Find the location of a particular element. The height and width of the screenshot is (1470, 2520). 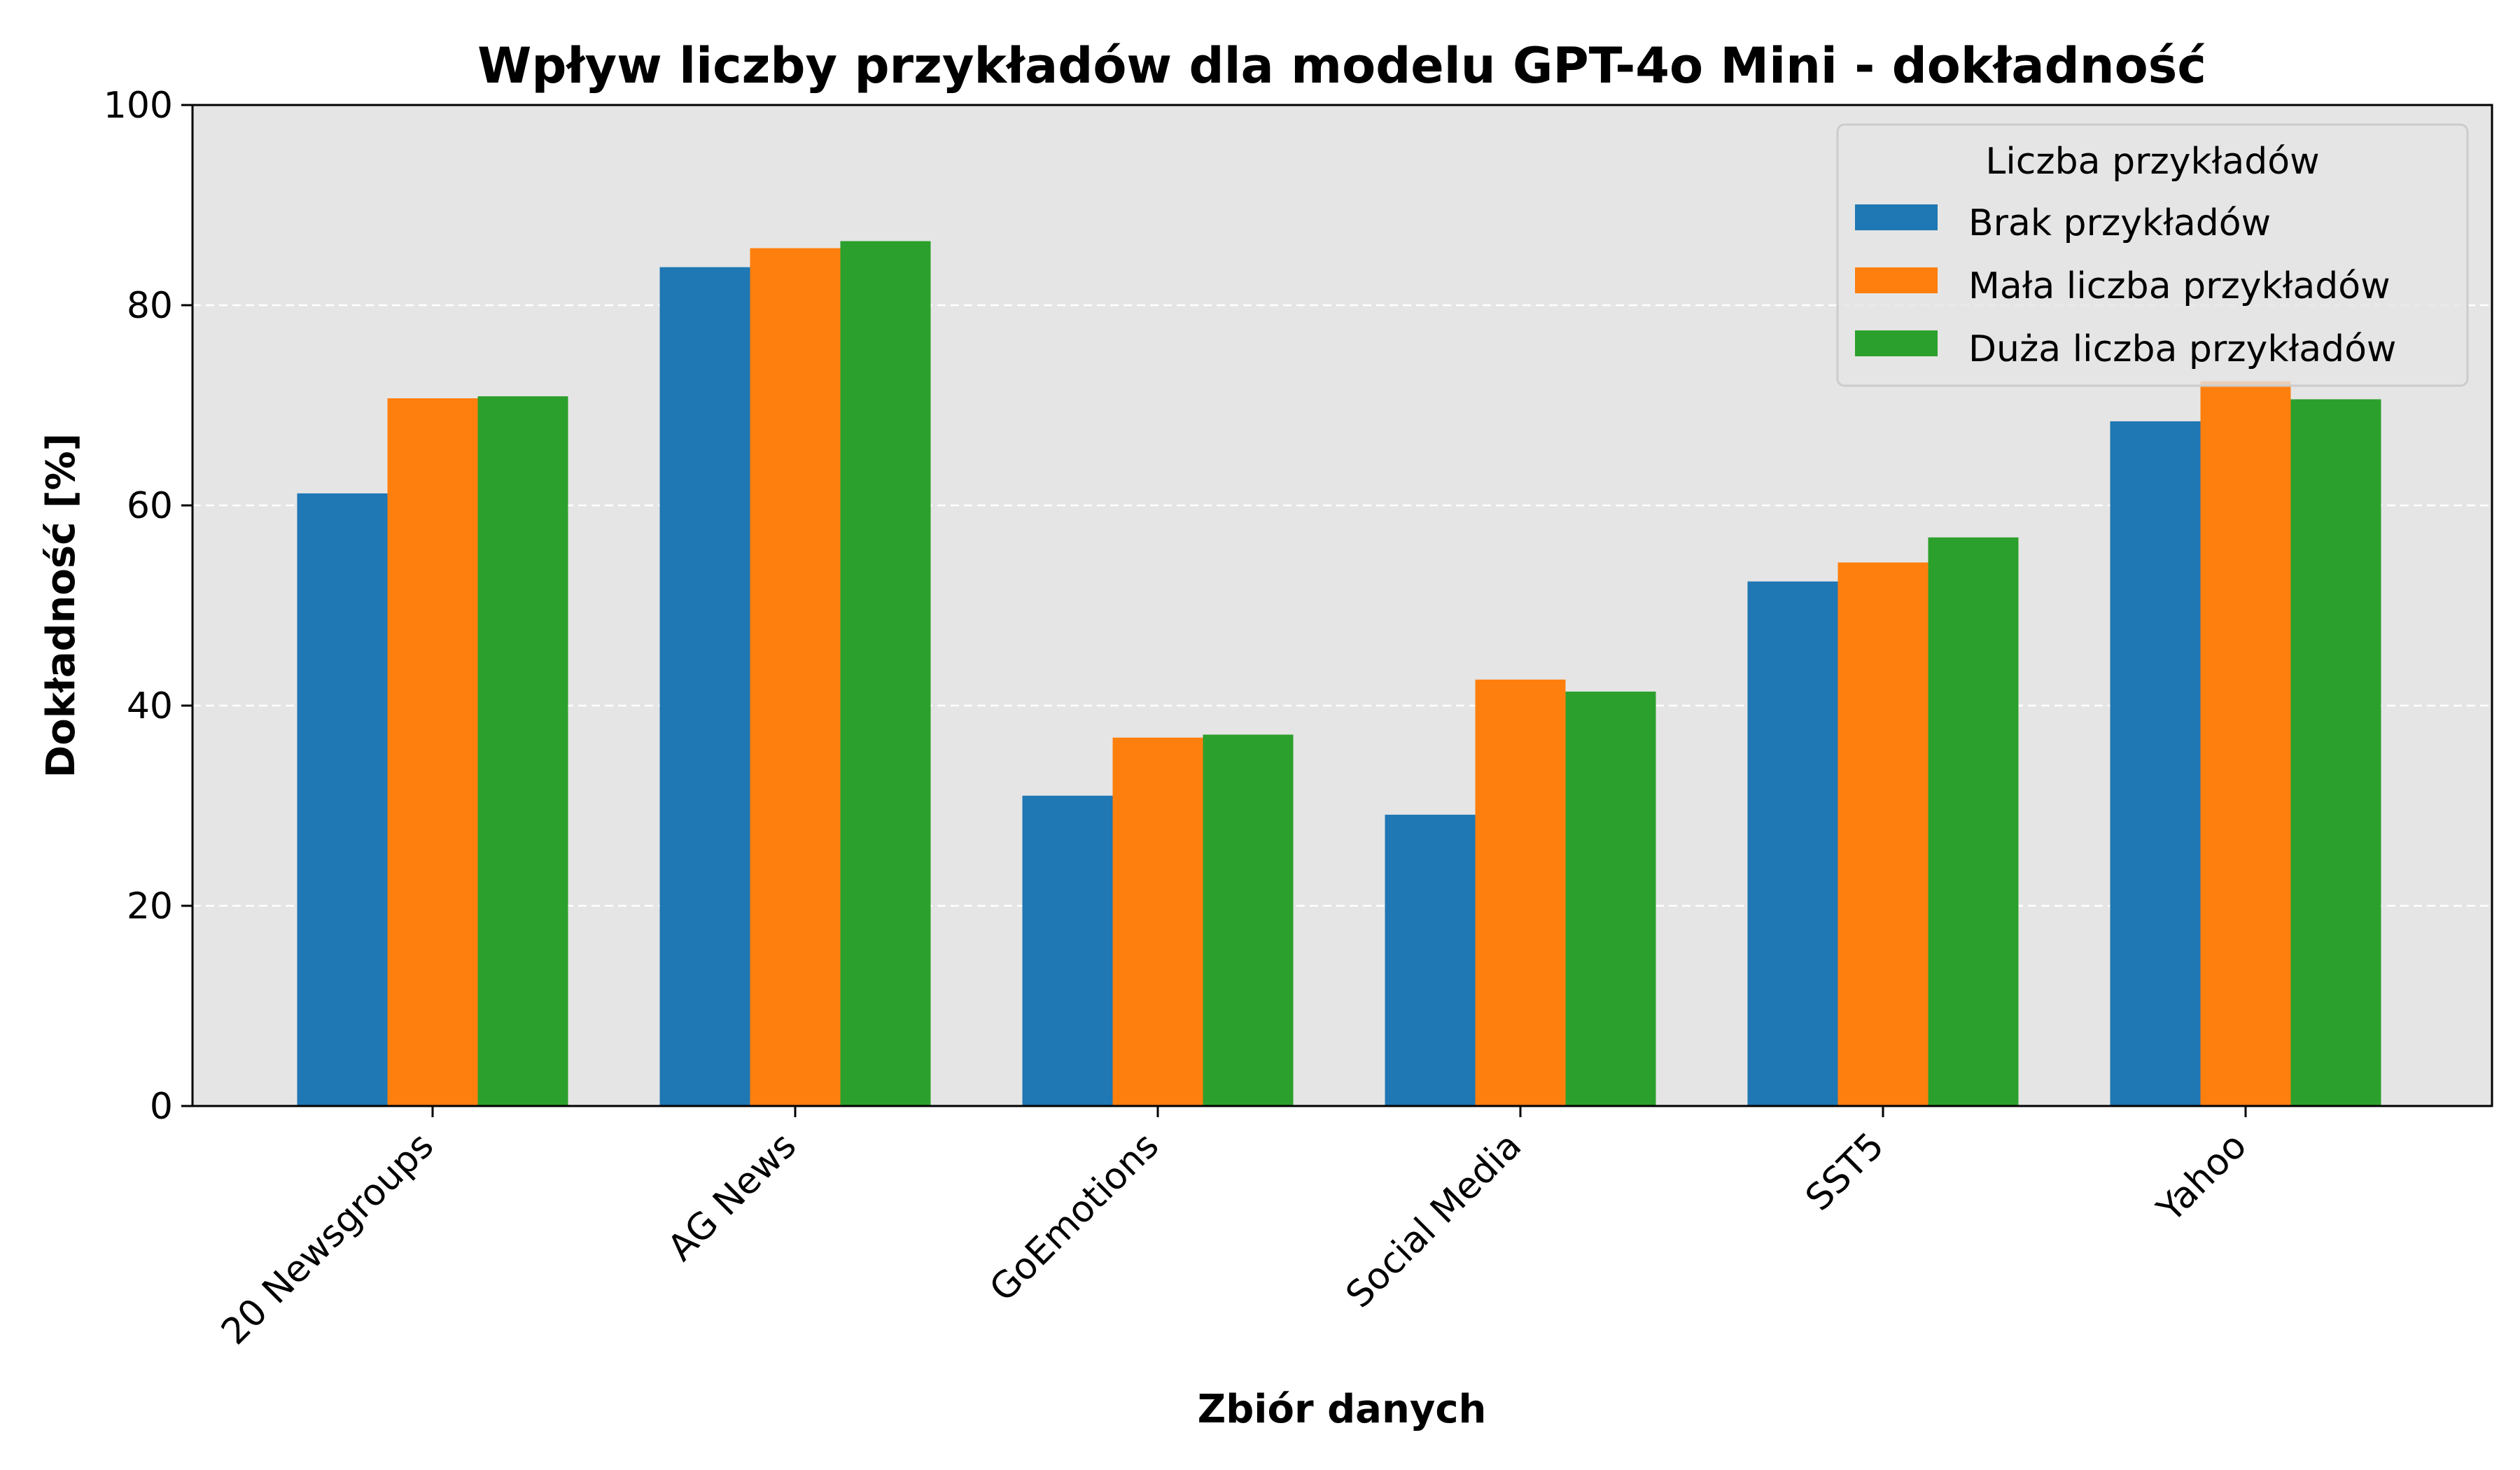

y-tick-label: 20 is located at coordinates (150, 906).